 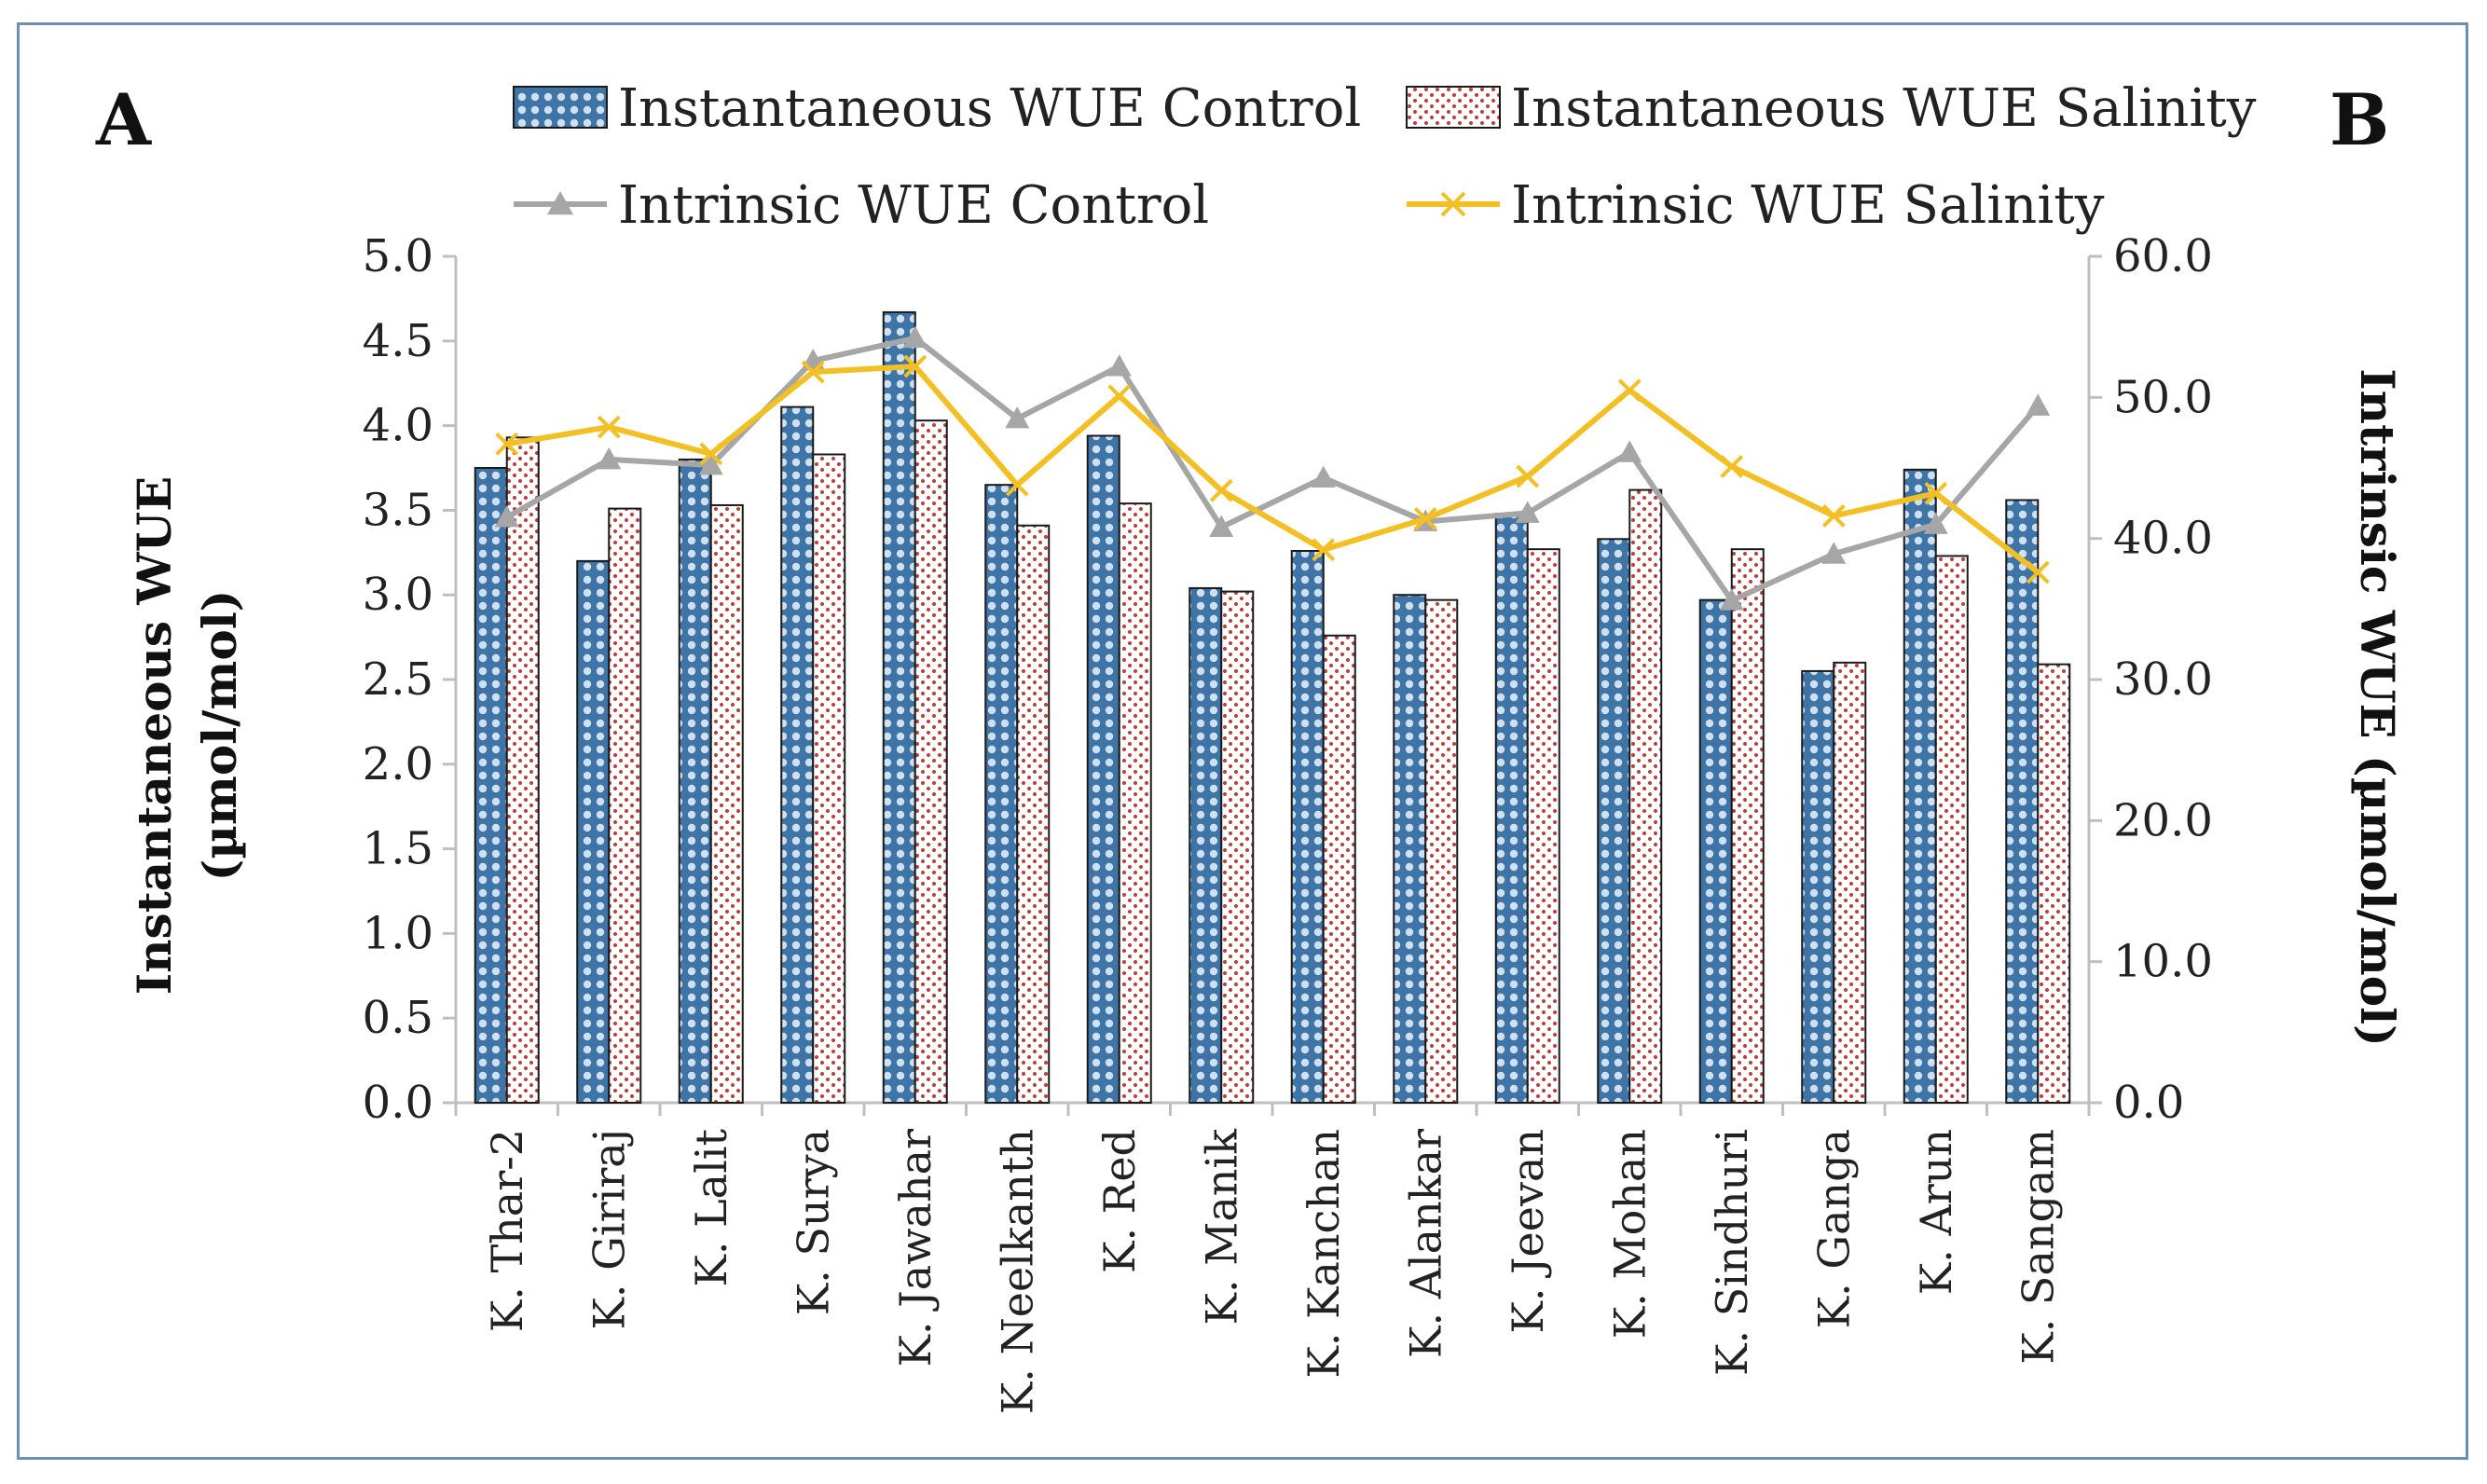 What do you see at coordinates (989, 108) in the screenshot?
I see `legend-label: Instantaneous WUE Control` at bounding box center [989, 108].